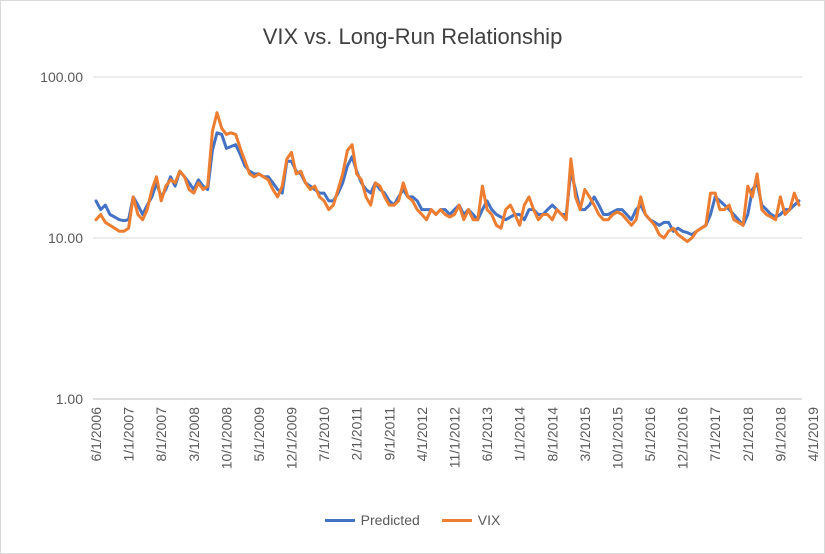 This screenshot has height=554, width=825. Describe the element at coordinates (412, 36) in the screenshot. I see `chart-title: VIX vs. Long-Run Relationship` at that location.